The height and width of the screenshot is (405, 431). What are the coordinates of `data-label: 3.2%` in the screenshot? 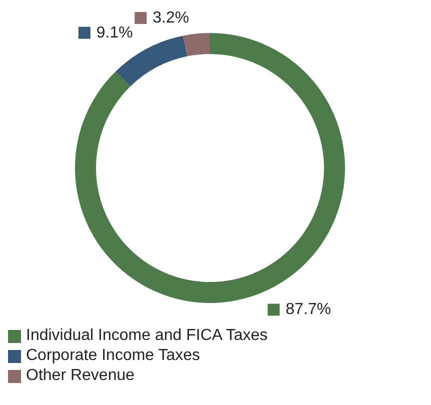 It's located at (171, 18).